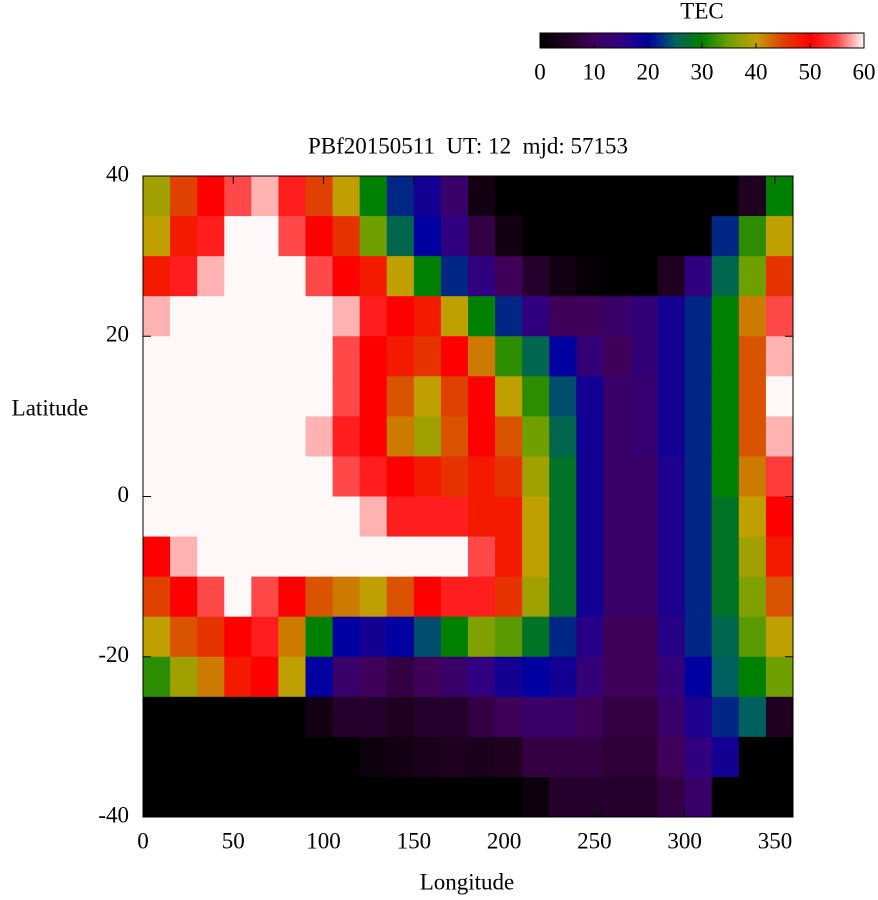 This screenshot has width=878, height=900. What do you see at coordinates (594, 71) in the screenshot?
I see `colorbar-tick-label: 10` at bounding box center [594, 71].